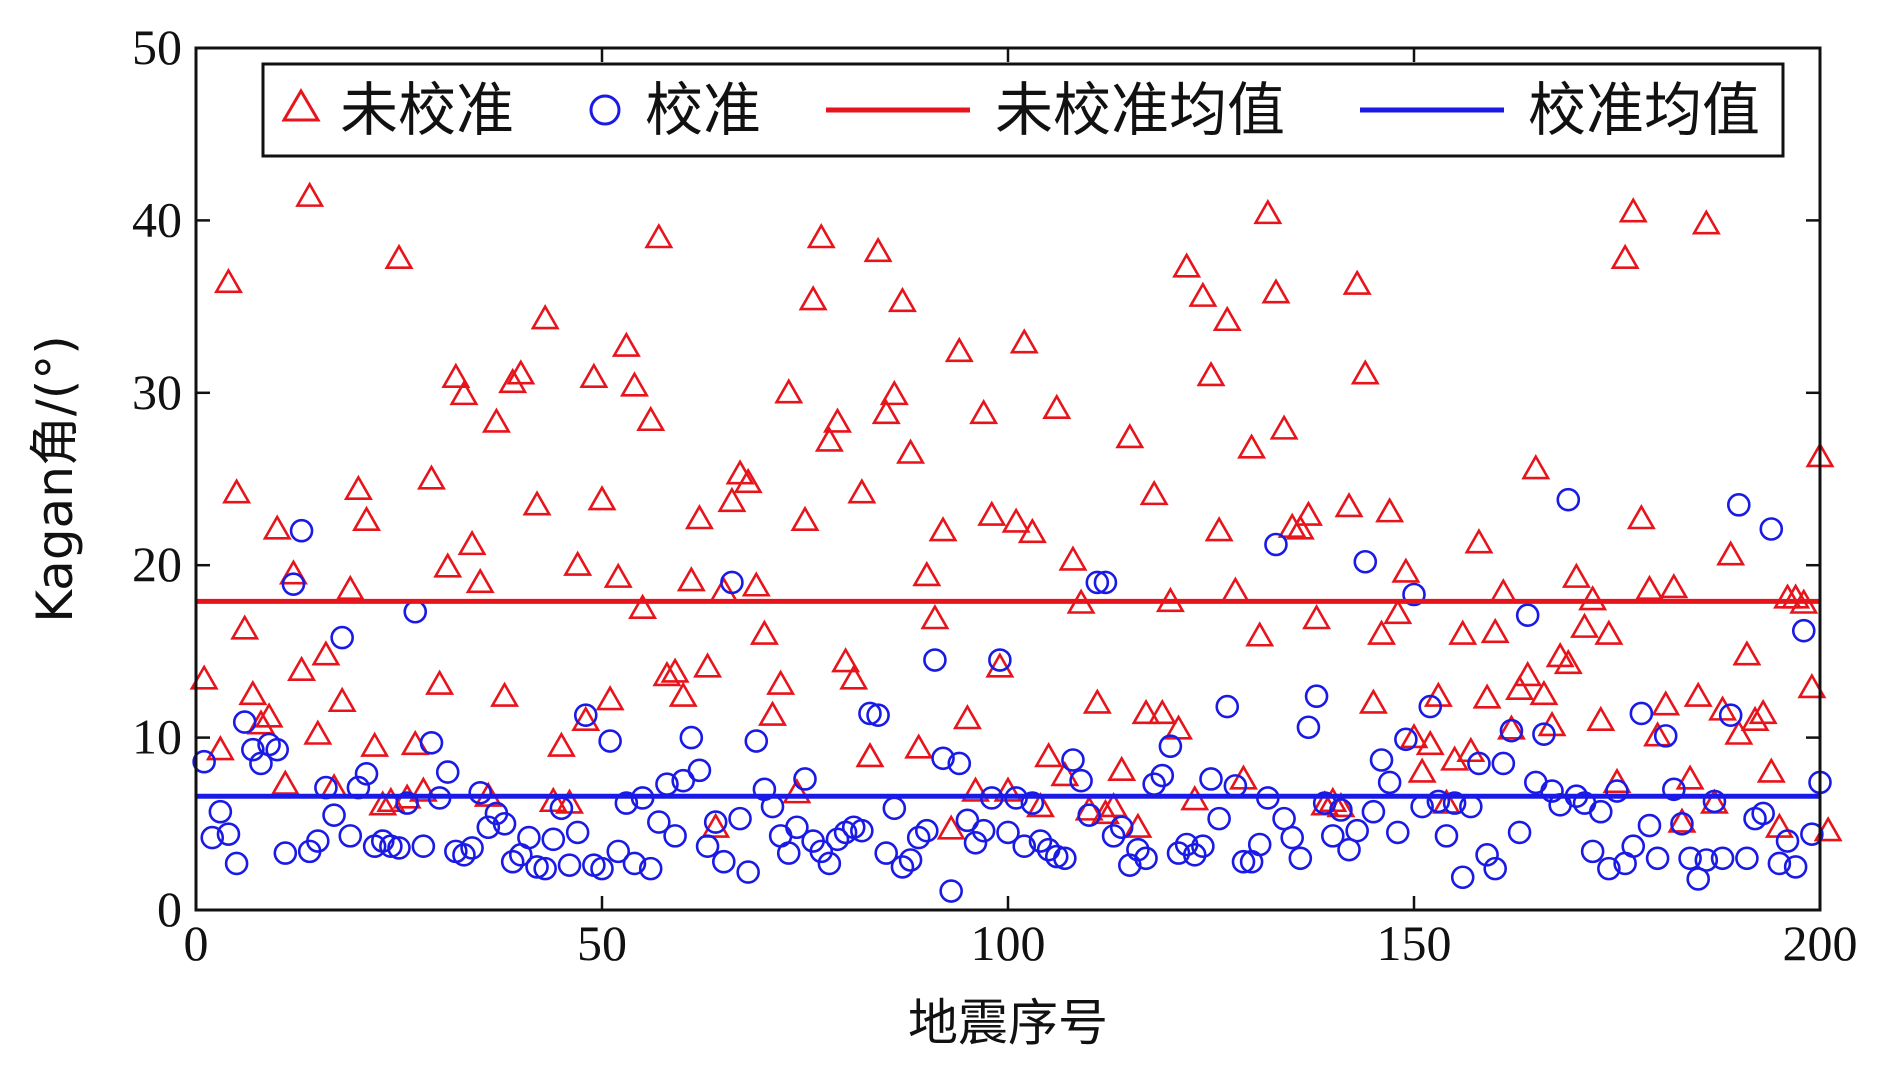 The height and width of the screenshot is (1065, 1890). Describe the element at coordinates (169, 909) in the screenshot. I see `y-tick-label: 0` at that location.